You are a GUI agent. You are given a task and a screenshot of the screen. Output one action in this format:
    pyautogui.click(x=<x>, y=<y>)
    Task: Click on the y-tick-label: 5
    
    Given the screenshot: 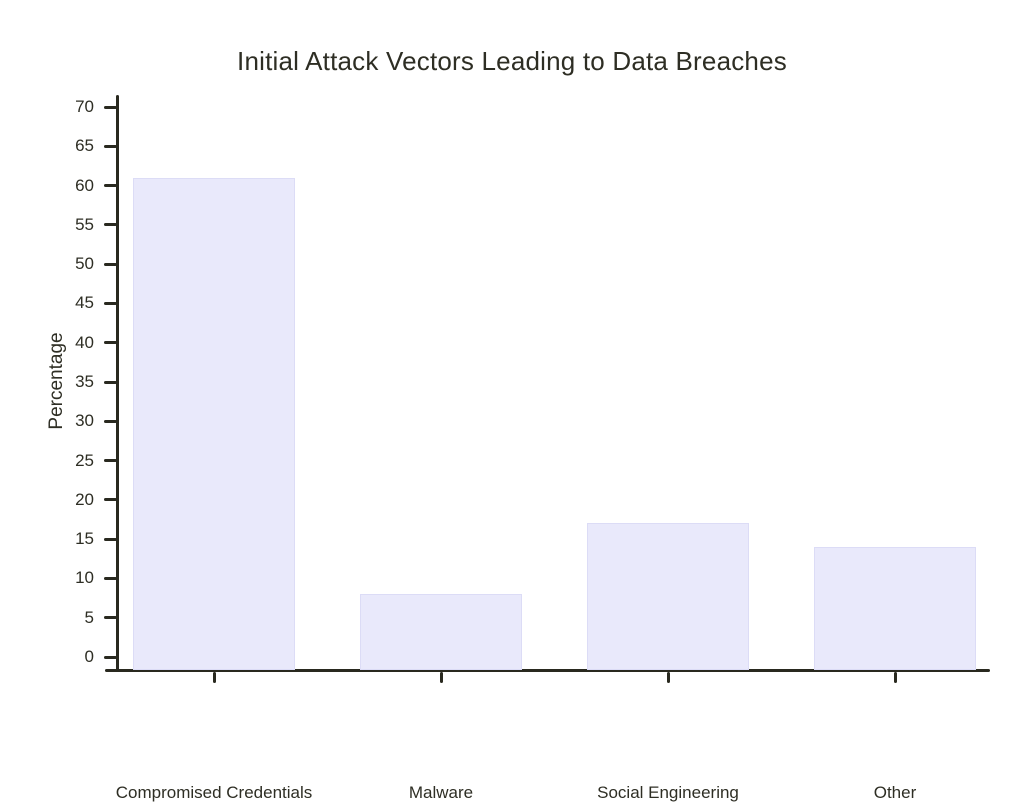 What is the action you would take?
    pyautogui.click(x=89, y=617)
    